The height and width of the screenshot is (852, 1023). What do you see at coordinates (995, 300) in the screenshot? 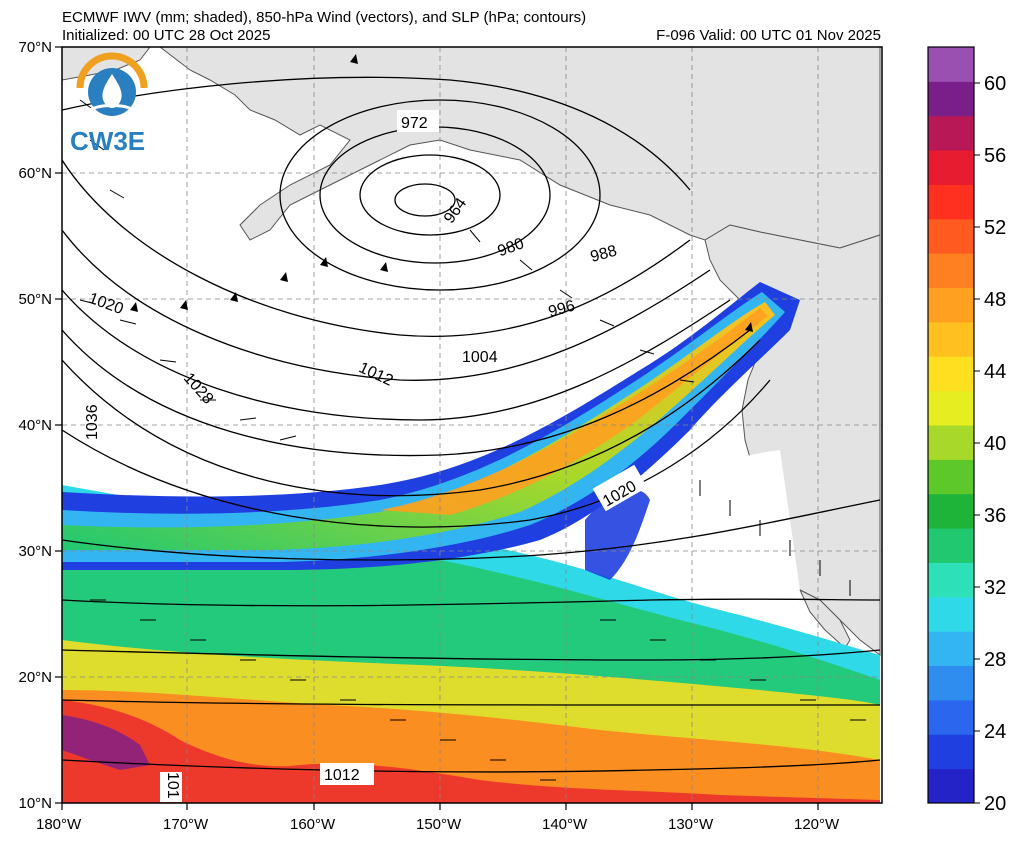
I see `colorbar-label: 48` at bounding box center [995, 300].